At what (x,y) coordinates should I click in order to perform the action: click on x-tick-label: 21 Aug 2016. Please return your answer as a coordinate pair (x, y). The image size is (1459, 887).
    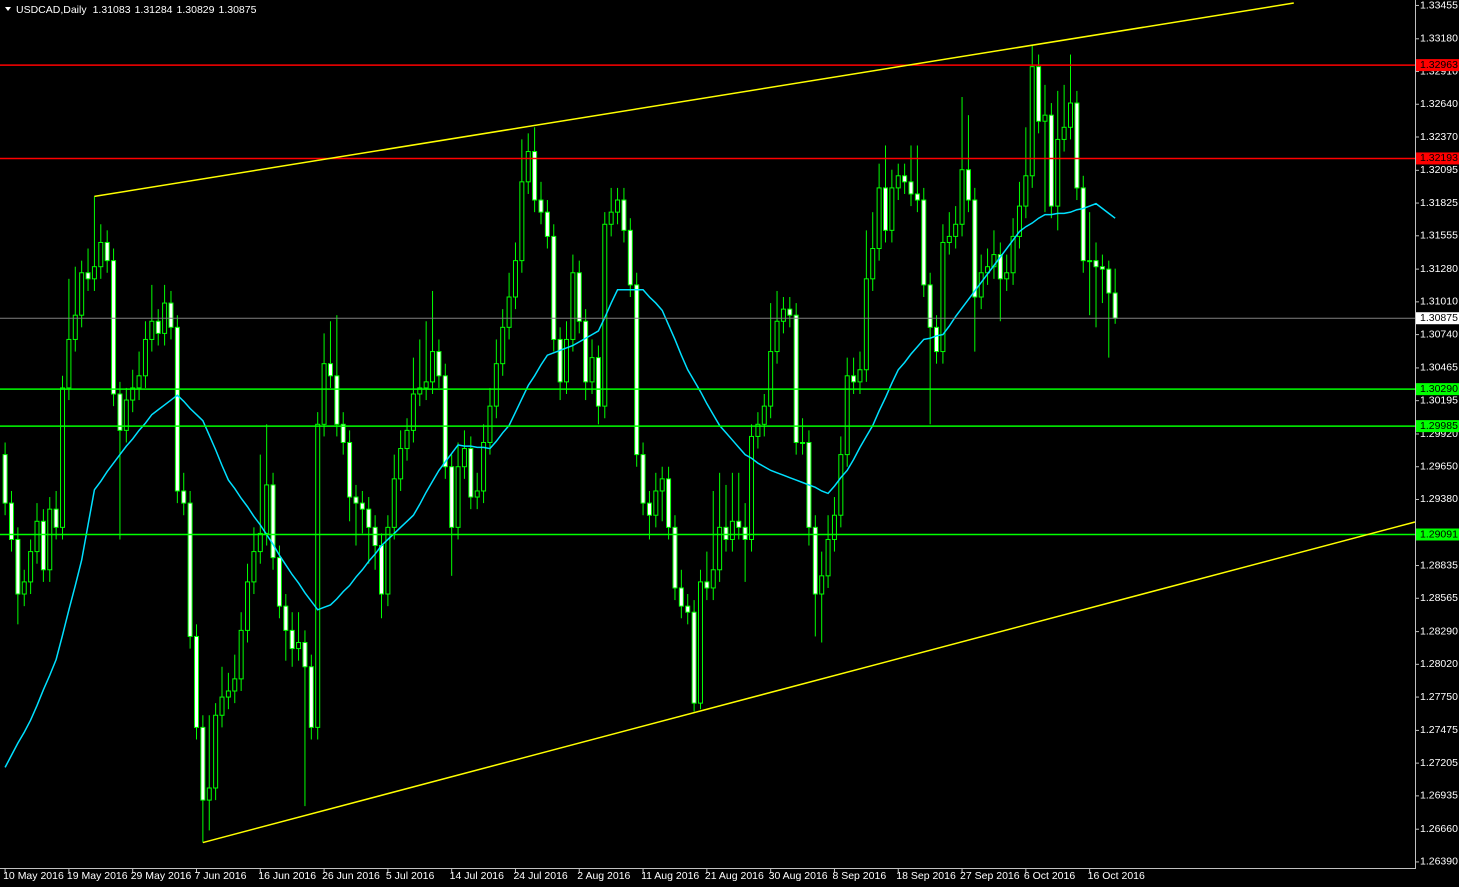
    Looking at the image, I should click on (734, 876).